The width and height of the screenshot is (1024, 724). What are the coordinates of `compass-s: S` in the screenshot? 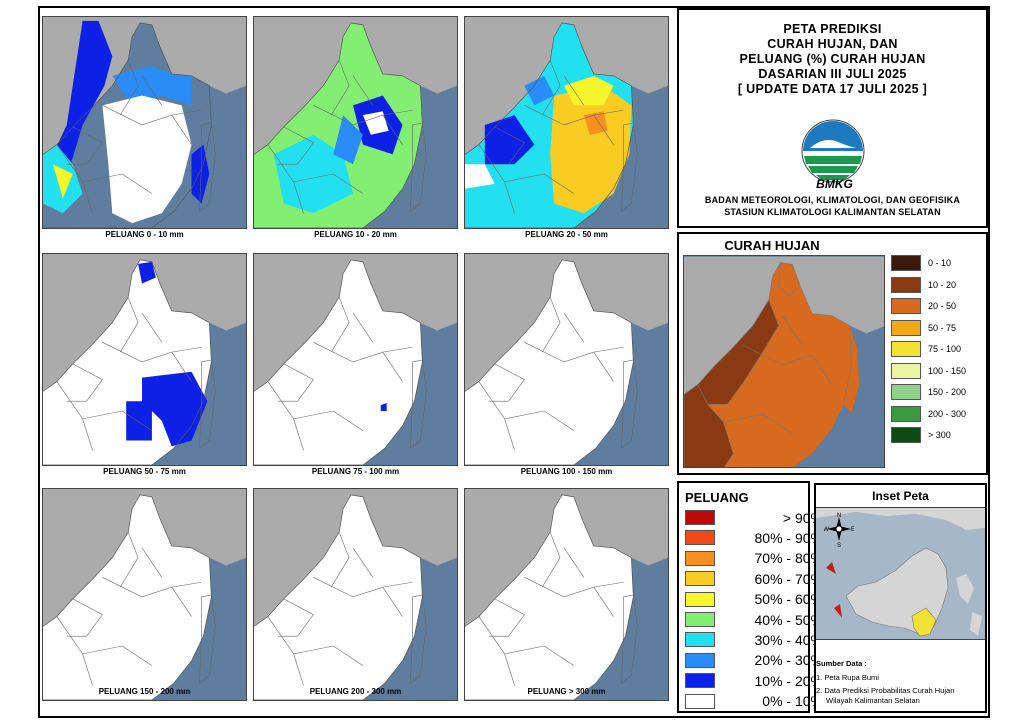 It's located at (839, 545).